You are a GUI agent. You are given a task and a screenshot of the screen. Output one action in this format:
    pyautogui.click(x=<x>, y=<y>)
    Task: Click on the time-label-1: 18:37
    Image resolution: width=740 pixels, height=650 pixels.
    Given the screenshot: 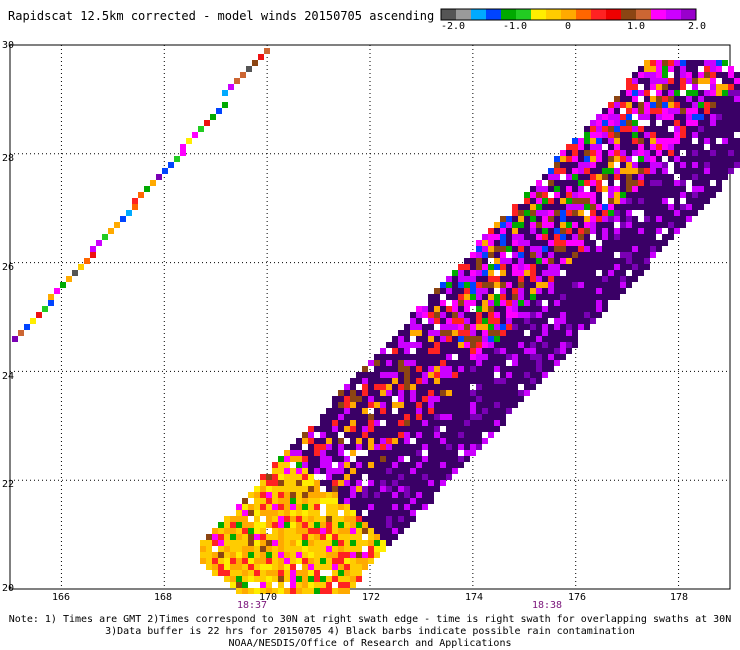 What is the action you would take?
    pyautogui.click(x=252, y=605)
    